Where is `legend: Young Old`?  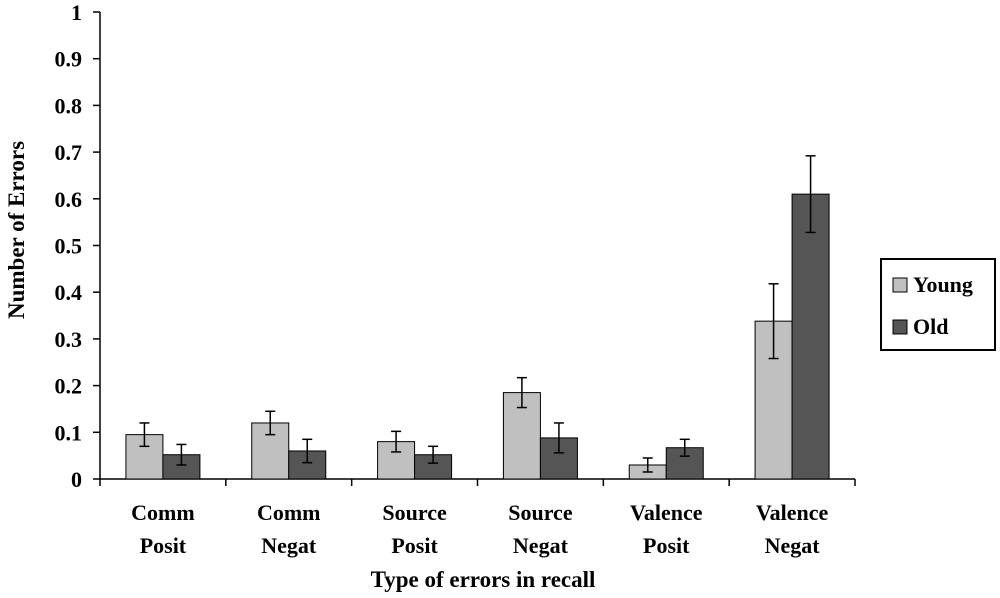
legend: Young Old is located at coordinates (938, 304).